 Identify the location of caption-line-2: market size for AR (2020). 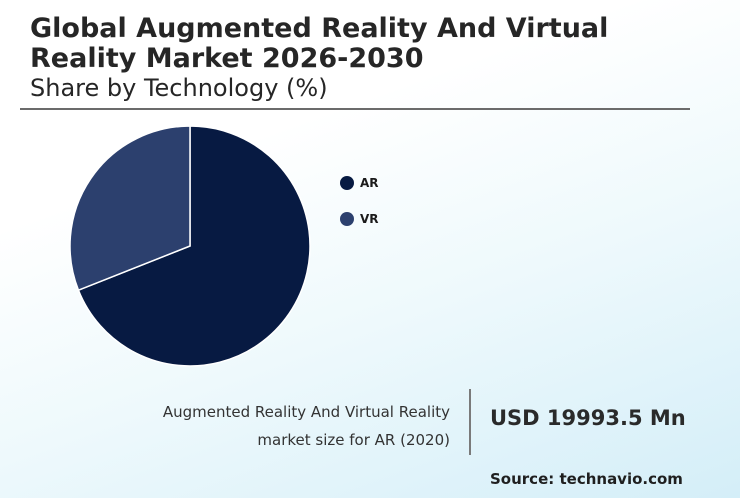
(353, 440).